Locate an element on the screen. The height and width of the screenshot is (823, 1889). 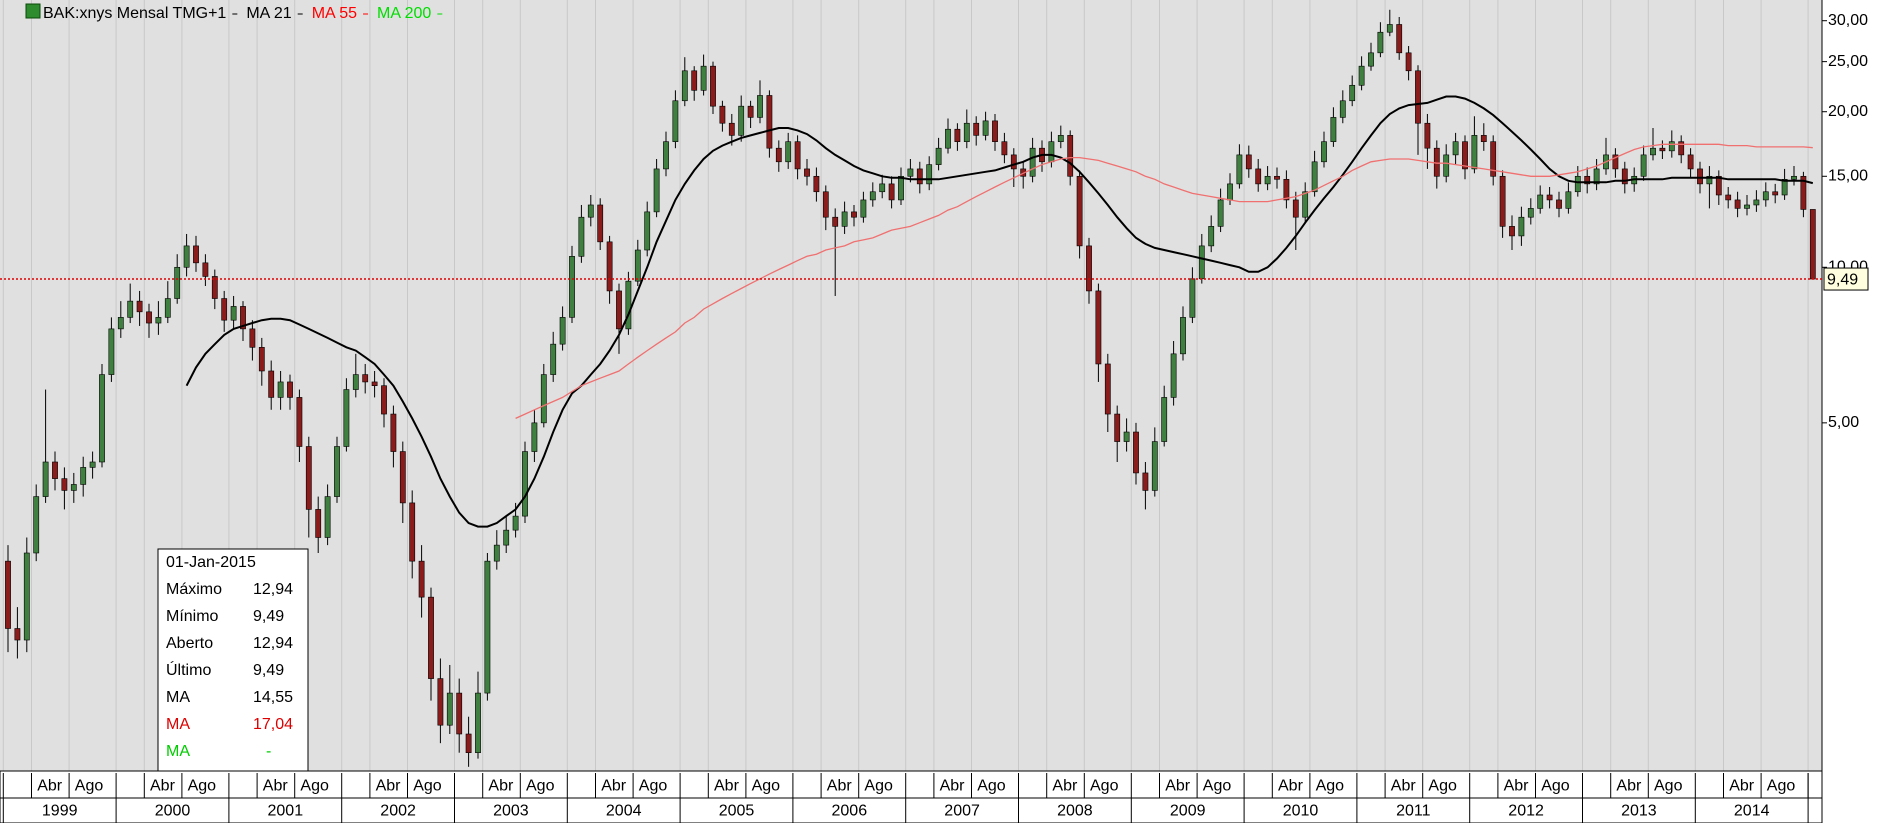
y-tick-label: 15,00 is located at coordinates (1848, 175).